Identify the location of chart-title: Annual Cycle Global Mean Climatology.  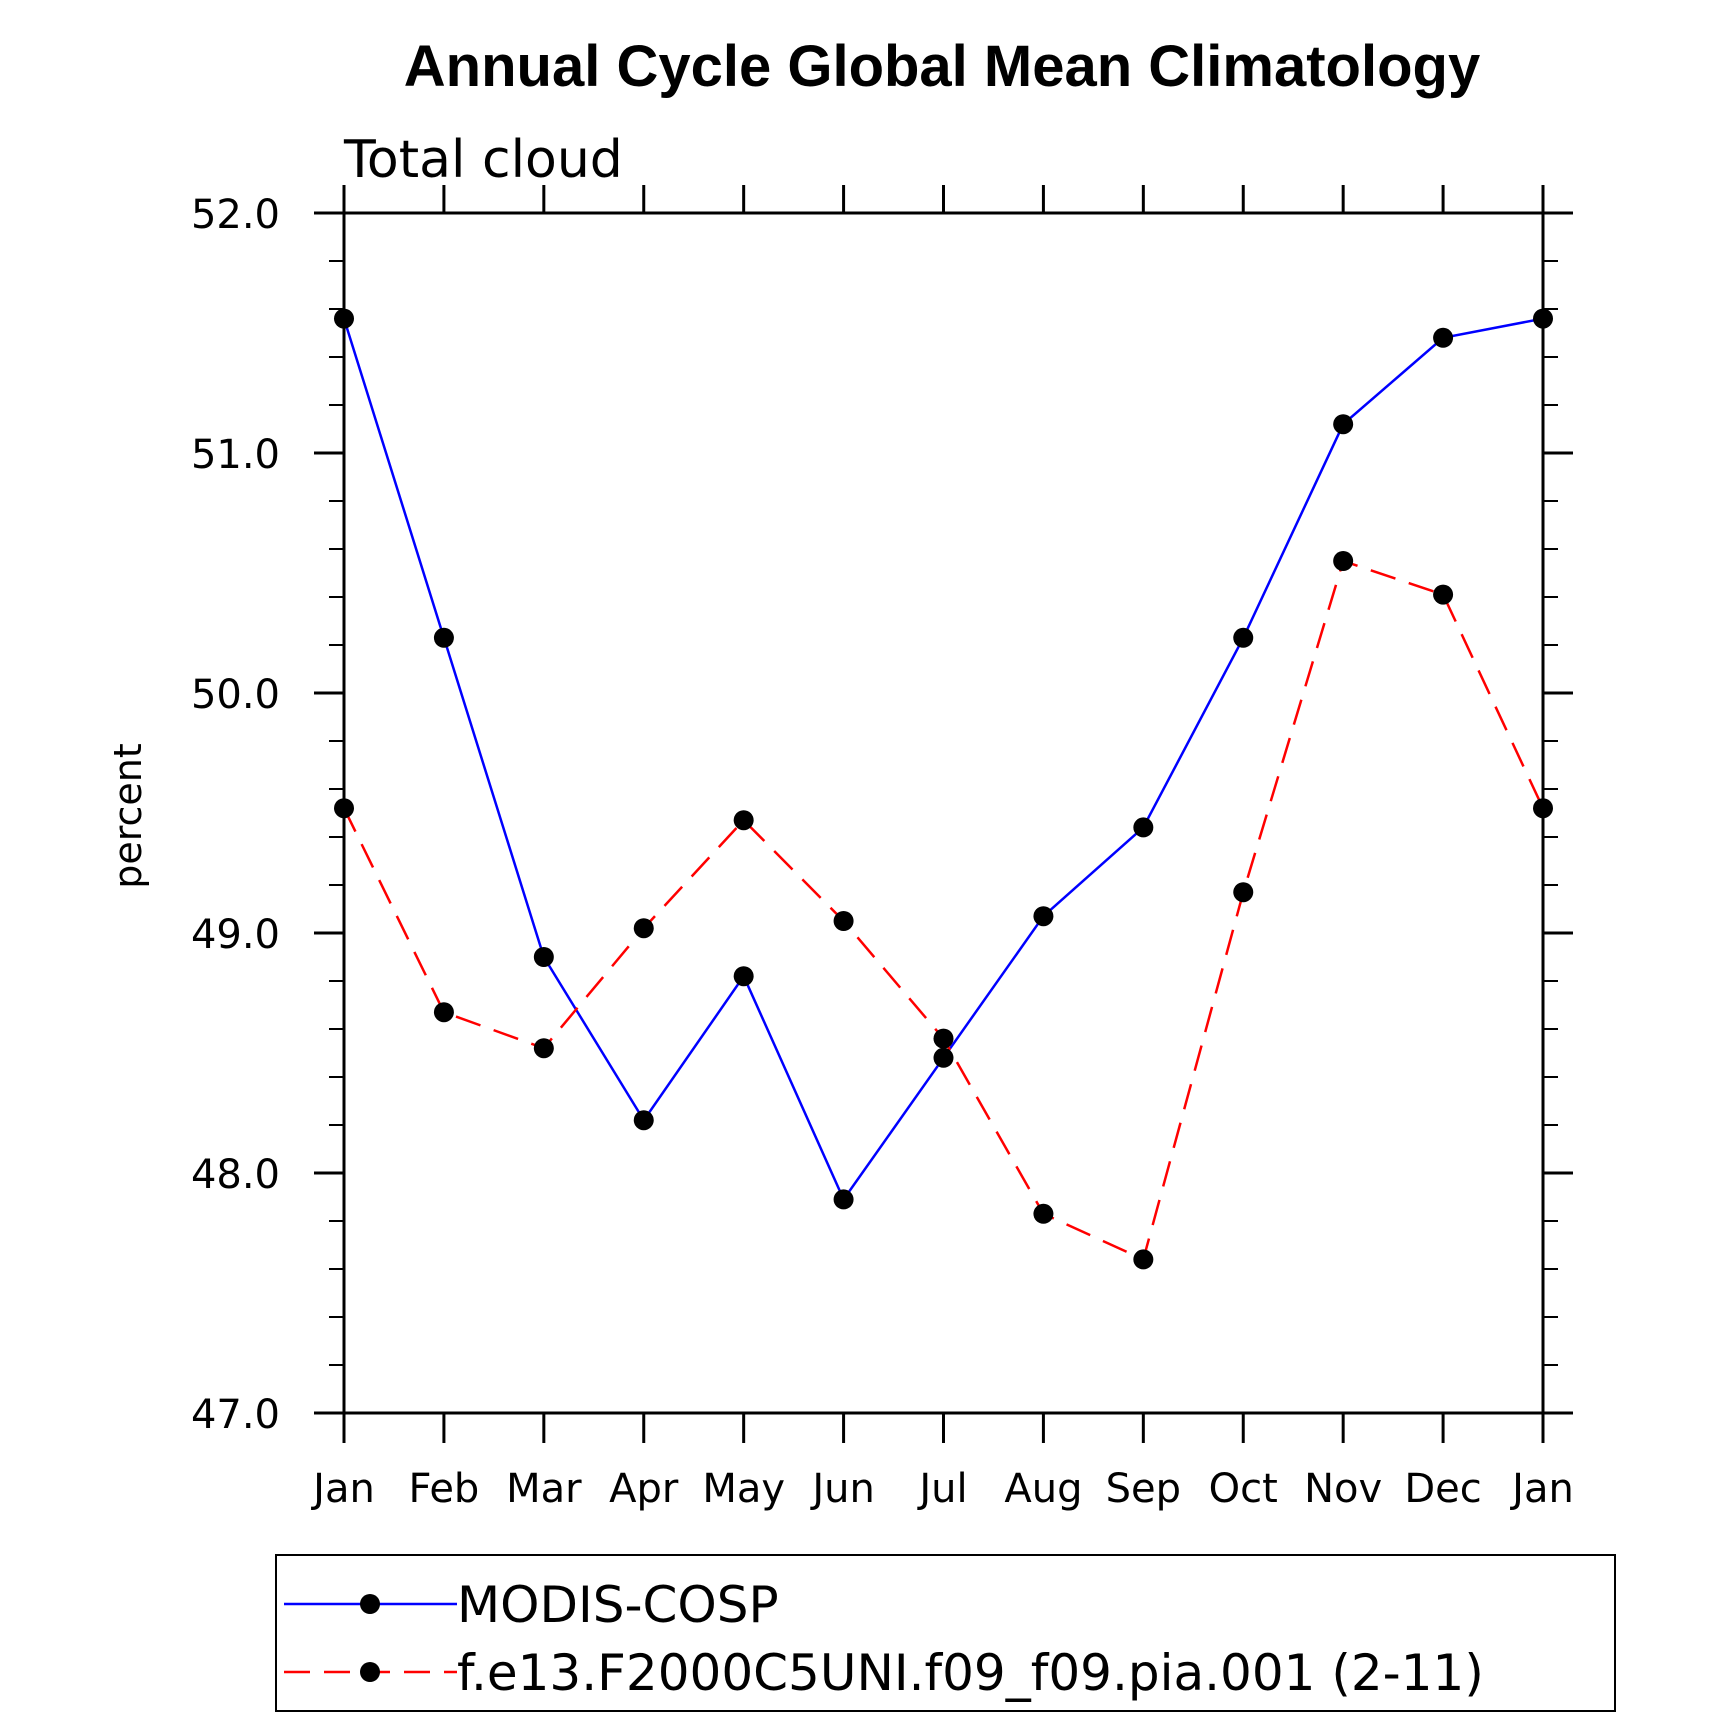
(942, 66).